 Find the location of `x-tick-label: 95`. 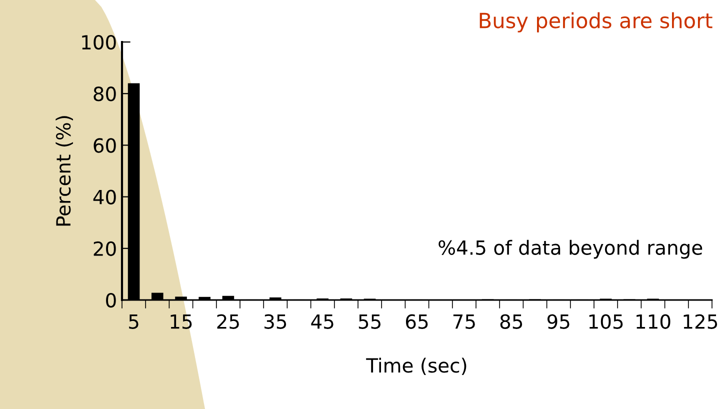

x-tick-label: 95 is located at coordinates (558, 321).